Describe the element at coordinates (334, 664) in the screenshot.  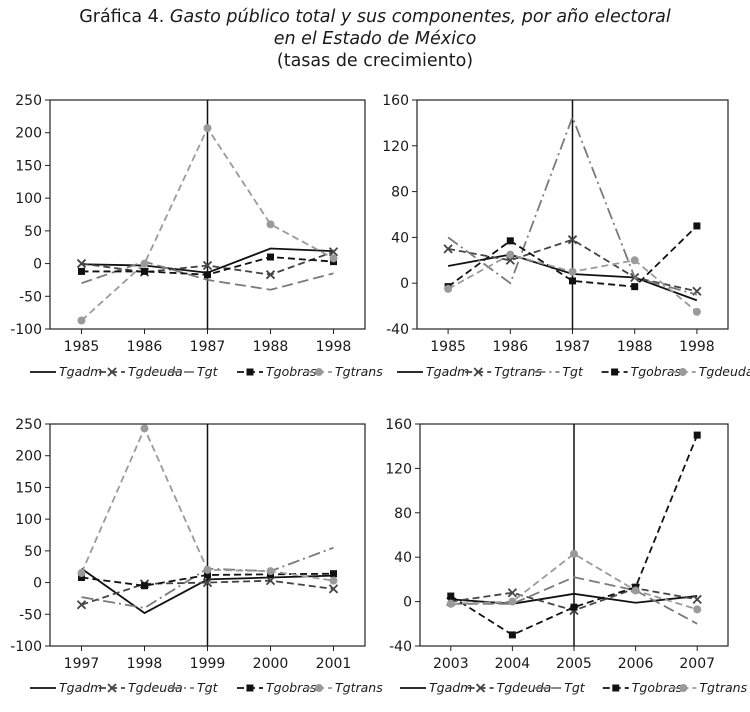
I see `x-tick-label: 2001` at that location.